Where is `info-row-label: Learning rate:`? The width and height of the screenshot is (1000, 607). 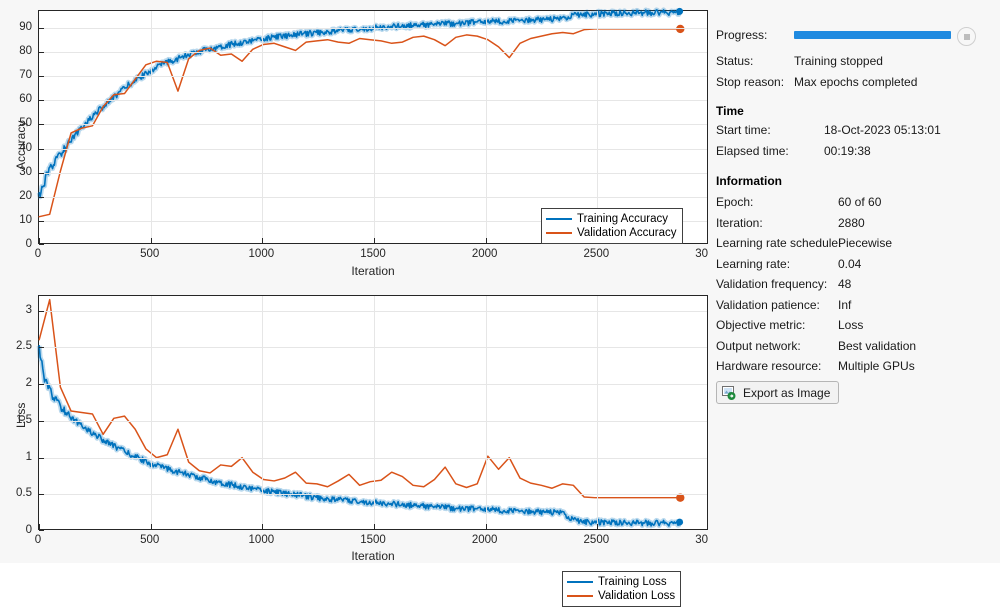
info-row-label: Learning rate: is located at coordinates (753, 263).